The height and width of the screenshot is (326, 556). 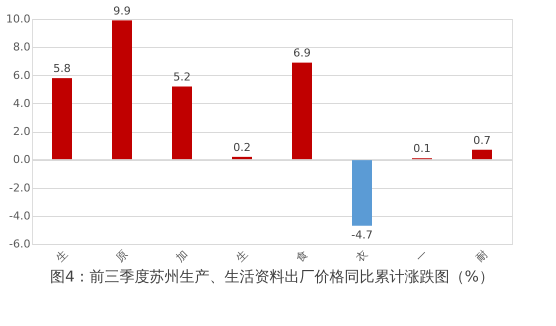 I want to click on data-label: 5.8, so click(x=62, y=69).